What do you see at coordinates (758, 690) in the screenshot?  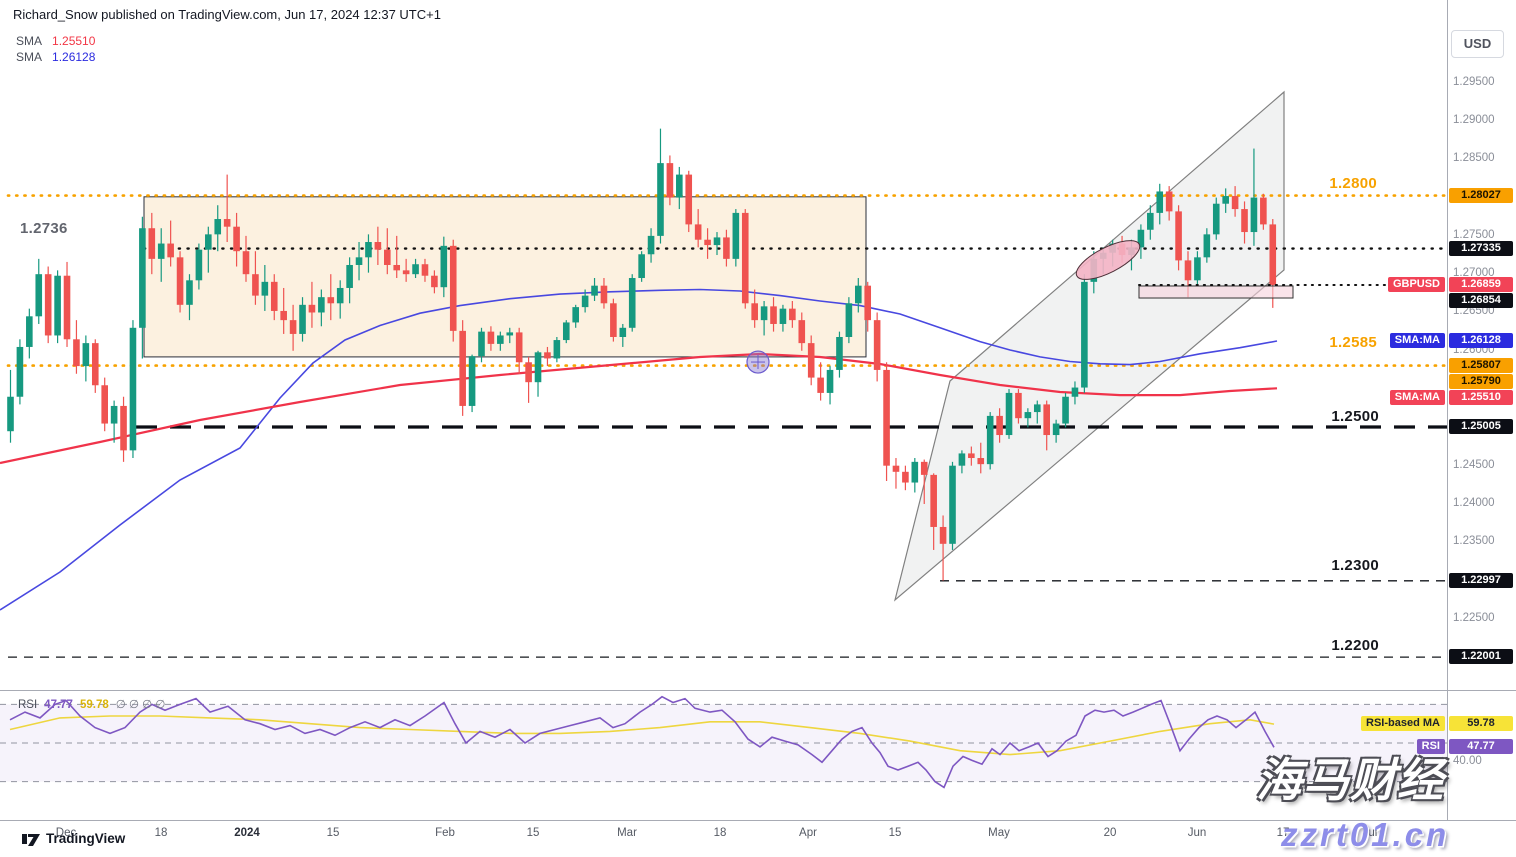 I see `pane-separator` at bounding box center [758, 690].